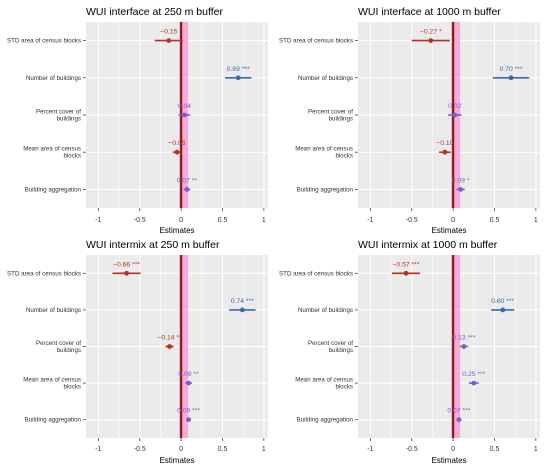 This screenshot has width=550, height=469. Describe the element at coordinates (153, 245) in the screenshot. I see `chart-title: WUI intermix at 250 m buffer` at that location.